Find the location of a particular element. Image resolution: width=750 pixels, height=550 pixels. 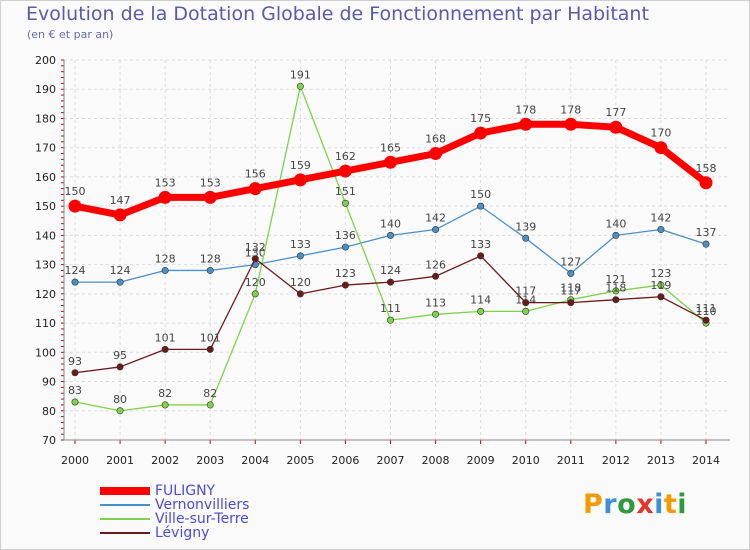

data-label-fuligny: 170 is located at coordinates (660, 133).